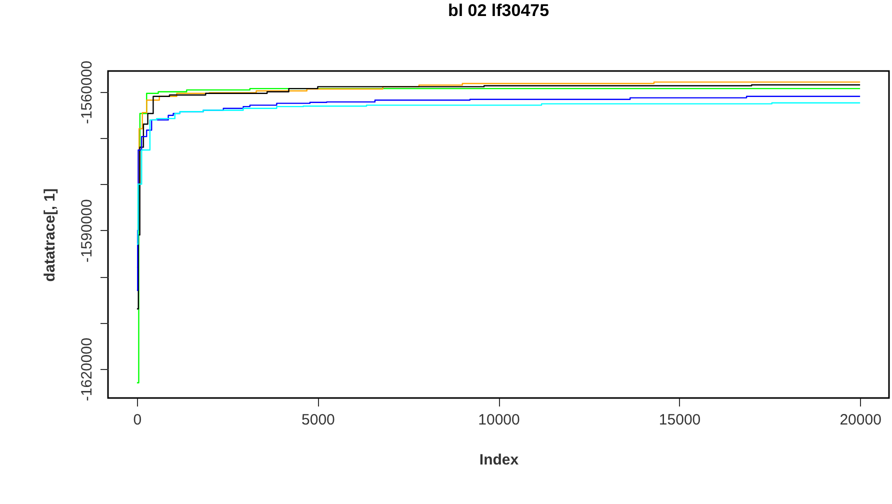 Image resolution: width=892 pixels, height=504 pixels. Describe the element at coordinates (50, 235) in the screenshot. I see `y-axis-title: datatrace[, 1]` at that location.